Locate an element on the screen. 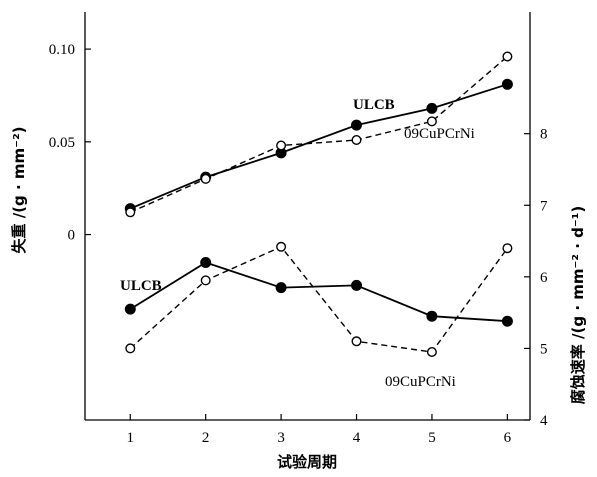 The height and width of the screenshot is (477, 597). left-tick-label: 0.05 is located at coordinates (62, 143).